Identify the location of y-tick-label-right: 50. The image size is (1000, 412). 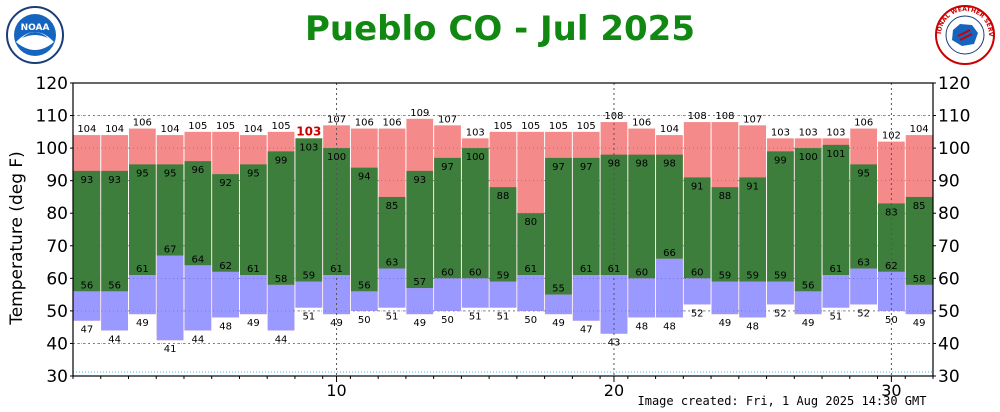
(949, 312).